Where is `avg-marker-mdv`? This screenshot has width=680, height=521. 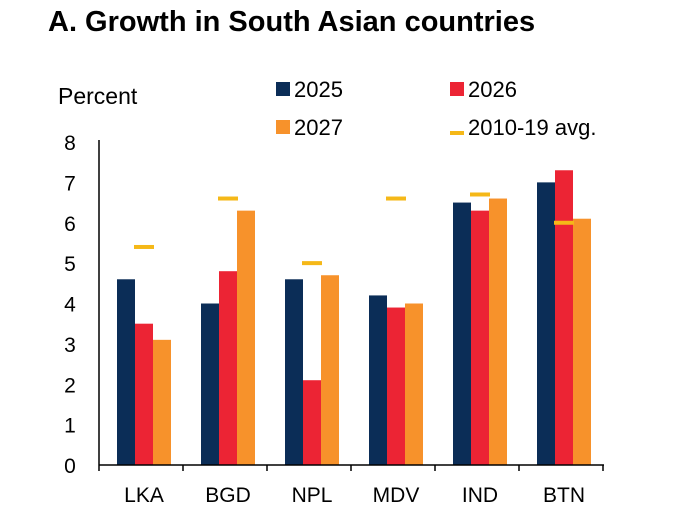
avg-marker-mdv is located at coordinates (396, 198).